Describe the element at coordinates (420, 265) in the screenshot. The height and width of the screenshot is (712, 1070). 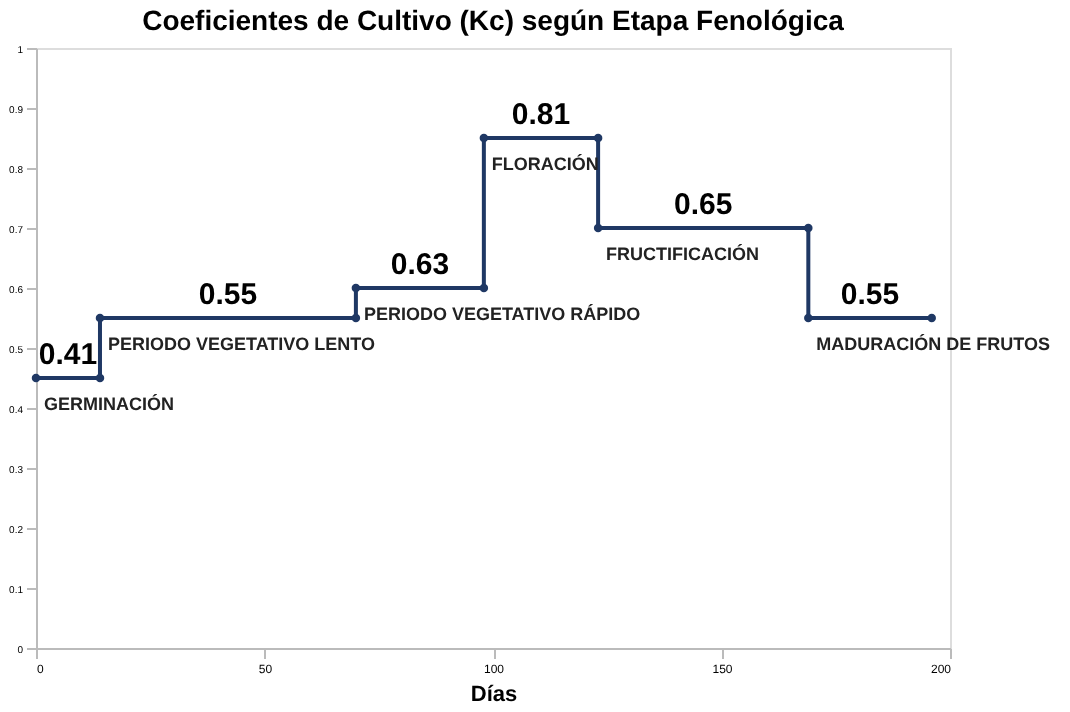
I see `annotation: 0.63` at that location.